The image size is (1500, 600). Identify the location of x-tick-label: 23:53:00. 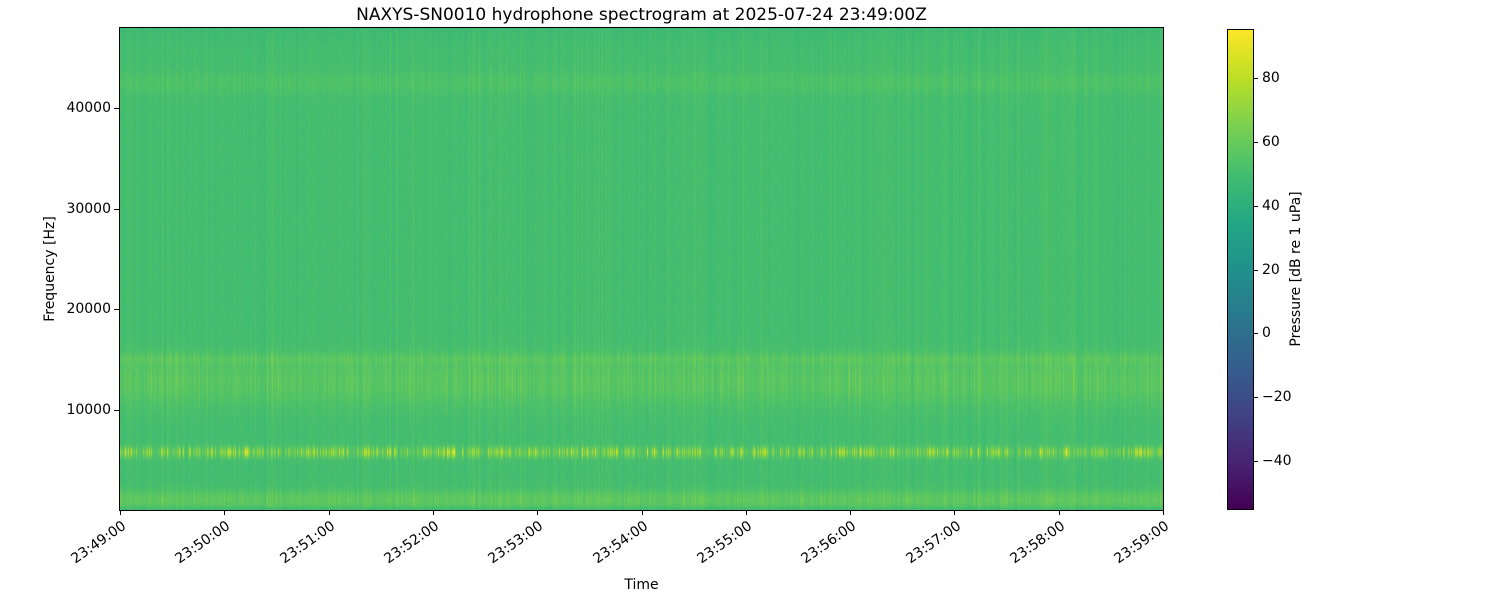
(516, 543).